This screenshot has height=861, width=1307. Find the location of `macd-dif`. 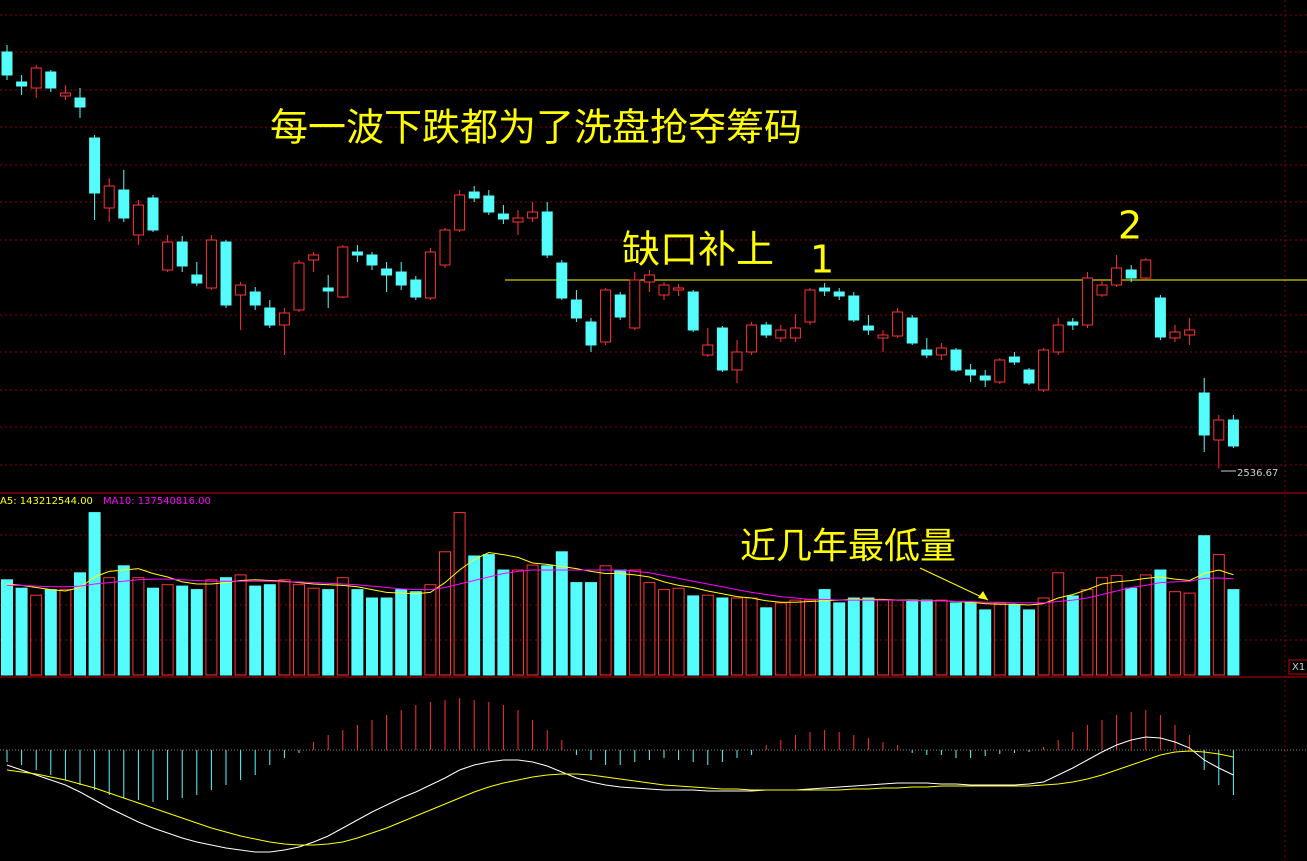

macd-dif is located at coordinates (620, 794).